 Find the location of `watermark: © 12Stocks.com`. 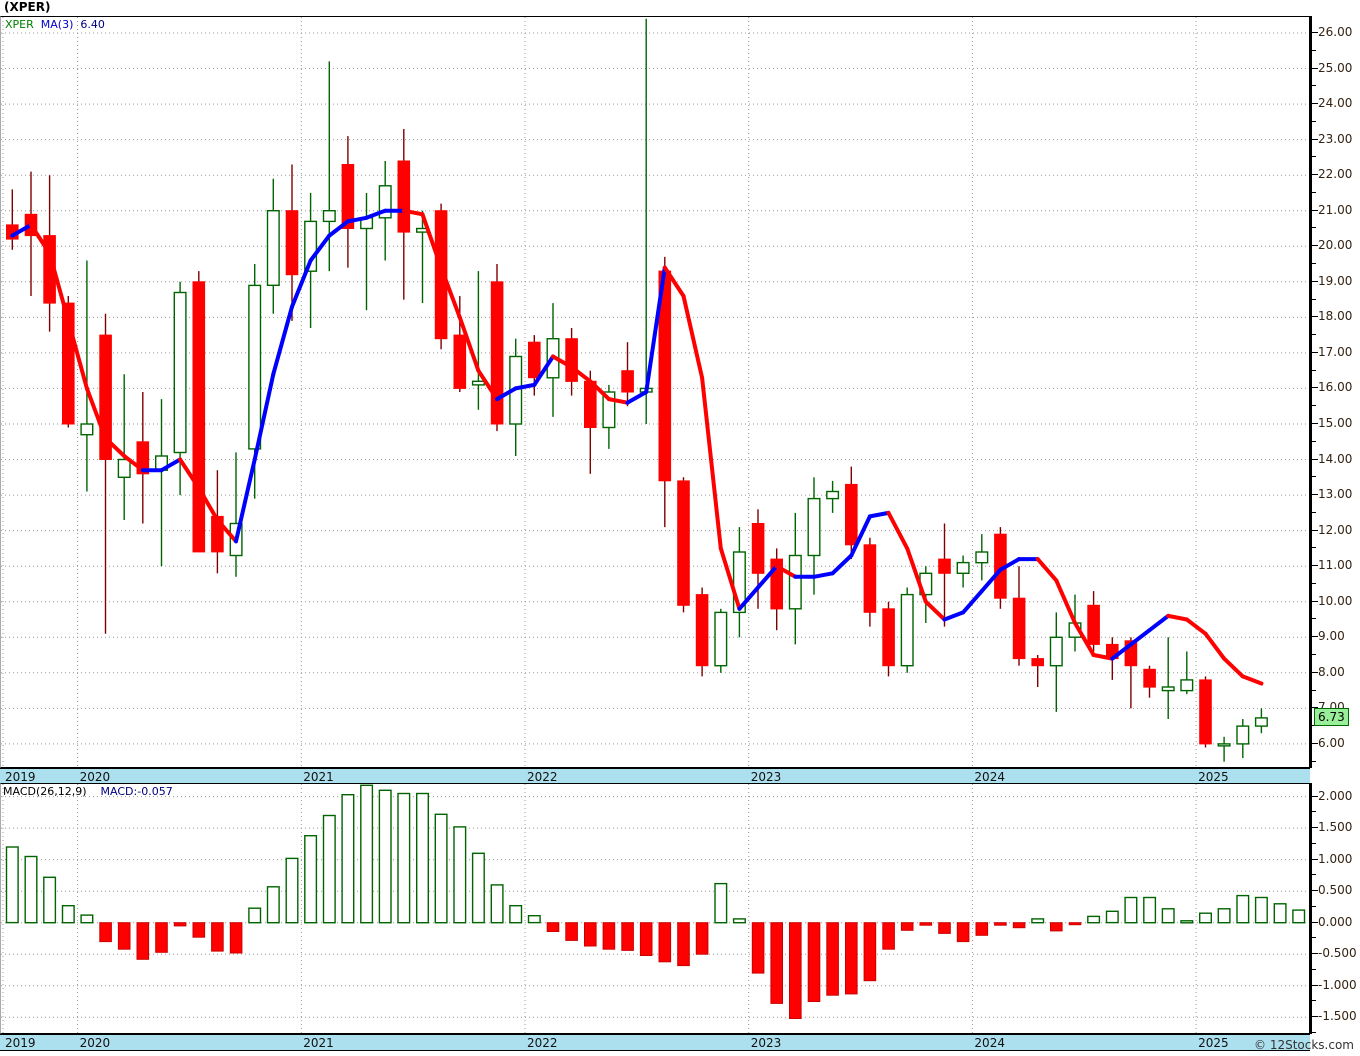

watermark: © 12Stocks.com is located at coordinates (1304, 1045).